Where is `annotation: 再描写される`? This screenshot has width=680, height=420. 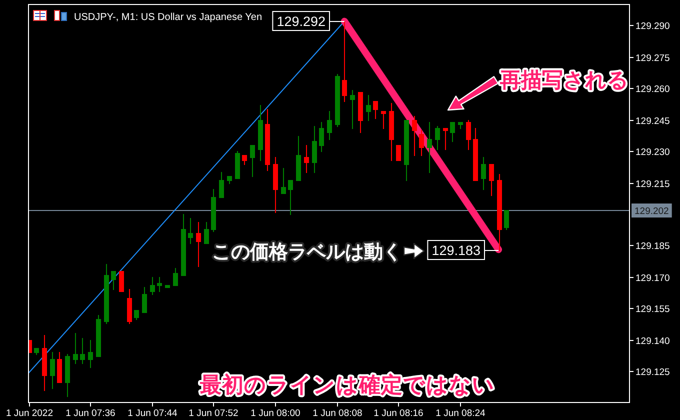
annotation: 再描写される is located at coordinates (564, 80).